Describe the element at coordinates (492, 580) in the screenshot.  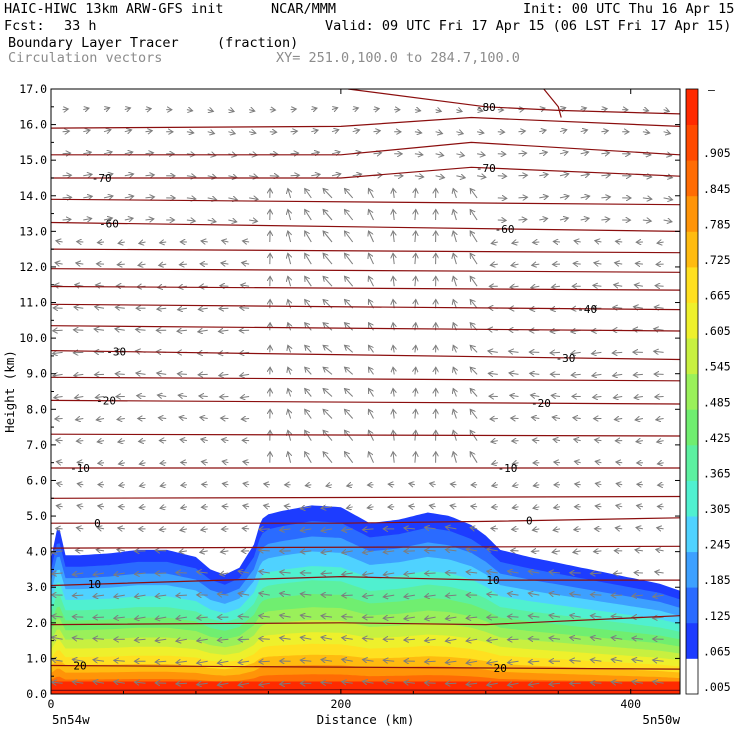
I see `contour-label: 10` at that location.